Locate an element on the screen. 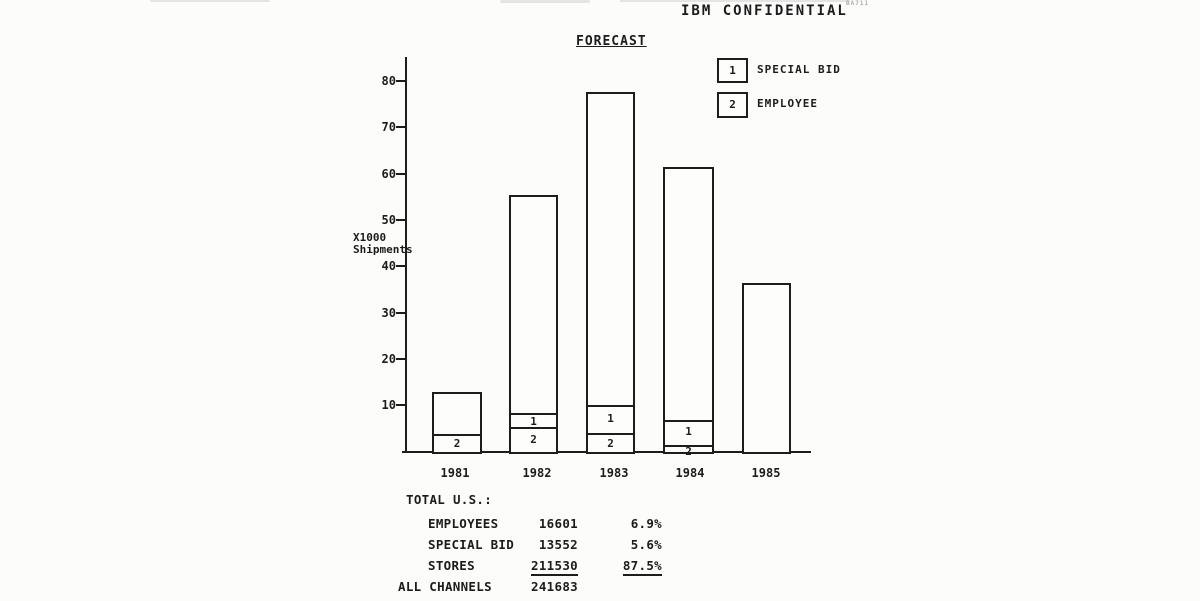 This screenshot has width=1200, height=601. y-axis-title: X1000 Shipments is located at coordinates (383, 243).